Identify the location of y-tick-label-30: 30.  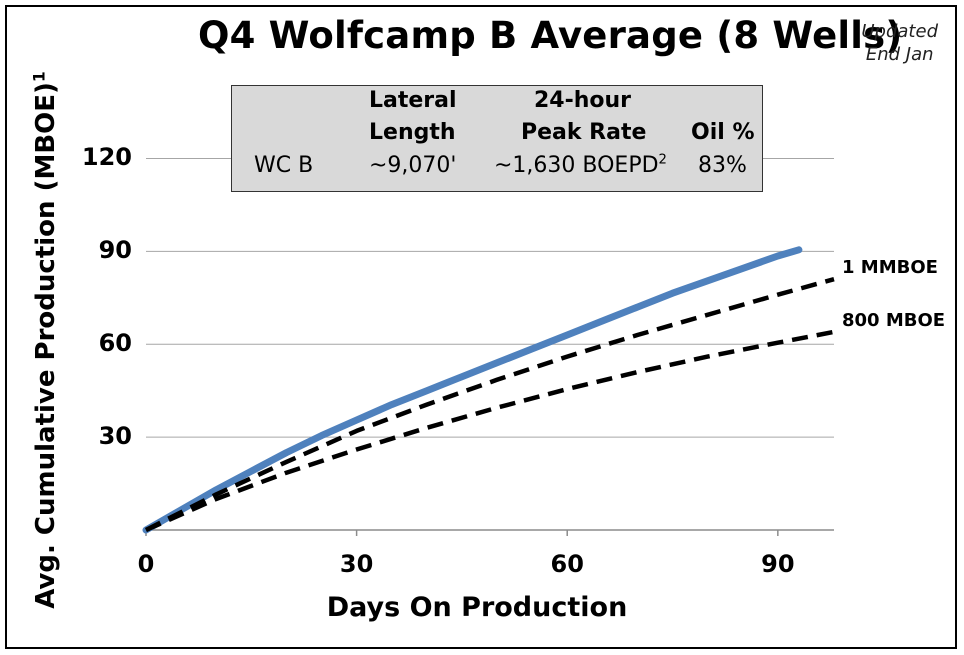
(115, 436).